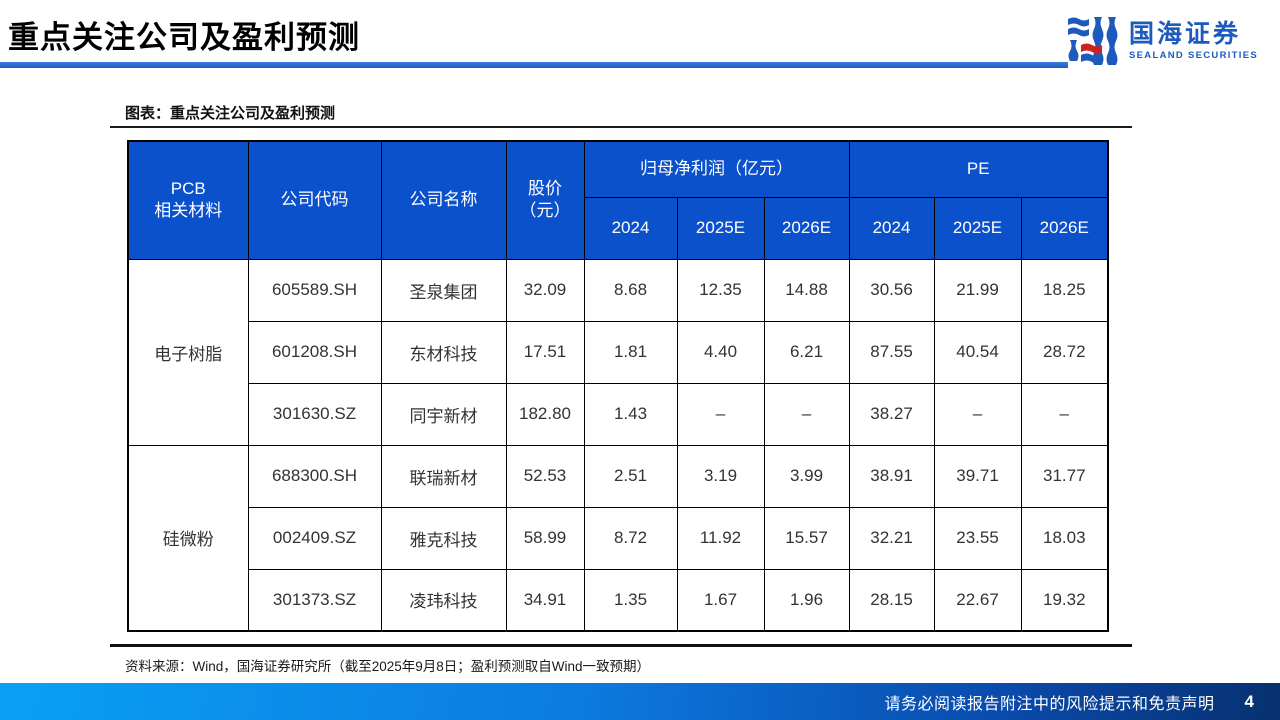  I want to click on profit-2026e: –, so click(806, 414).